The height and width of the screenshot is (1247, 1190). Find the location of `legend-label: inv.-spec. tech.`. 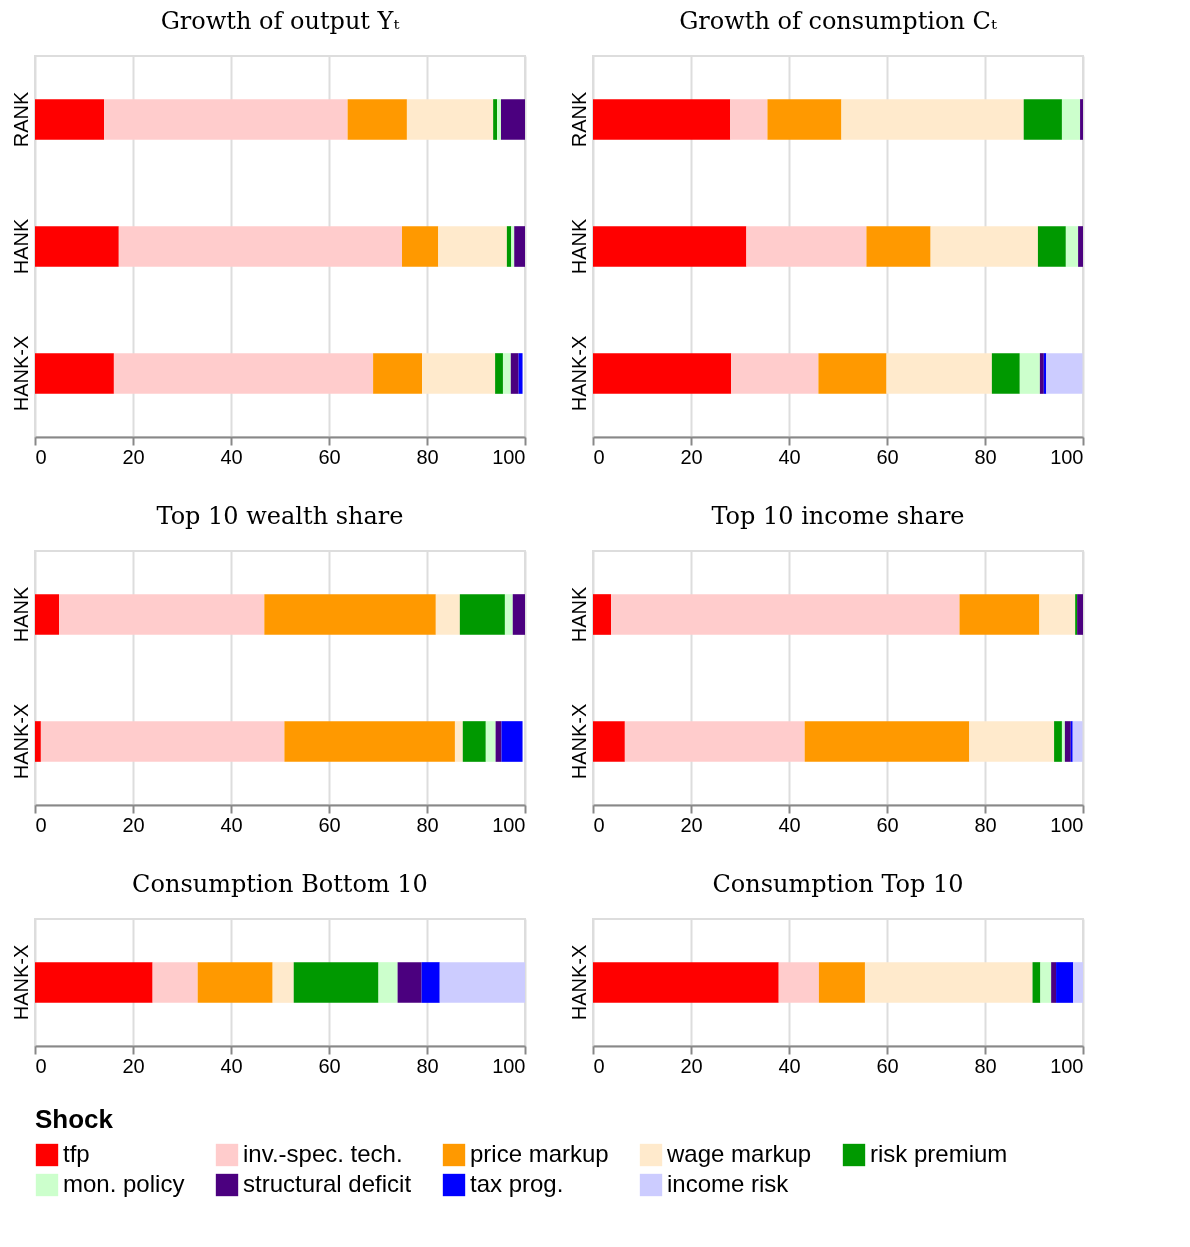

legend-label: inv.-spec. tech. is located at coordinates (323, 1153).